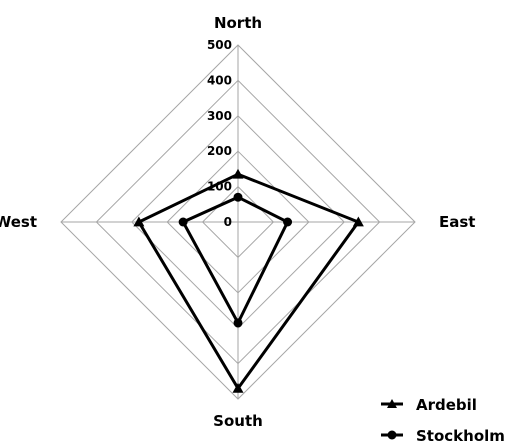 Image resolution: width=518 pixels, height=445 pixels. I want to click on point-ardebil-east, so click(358, 221).